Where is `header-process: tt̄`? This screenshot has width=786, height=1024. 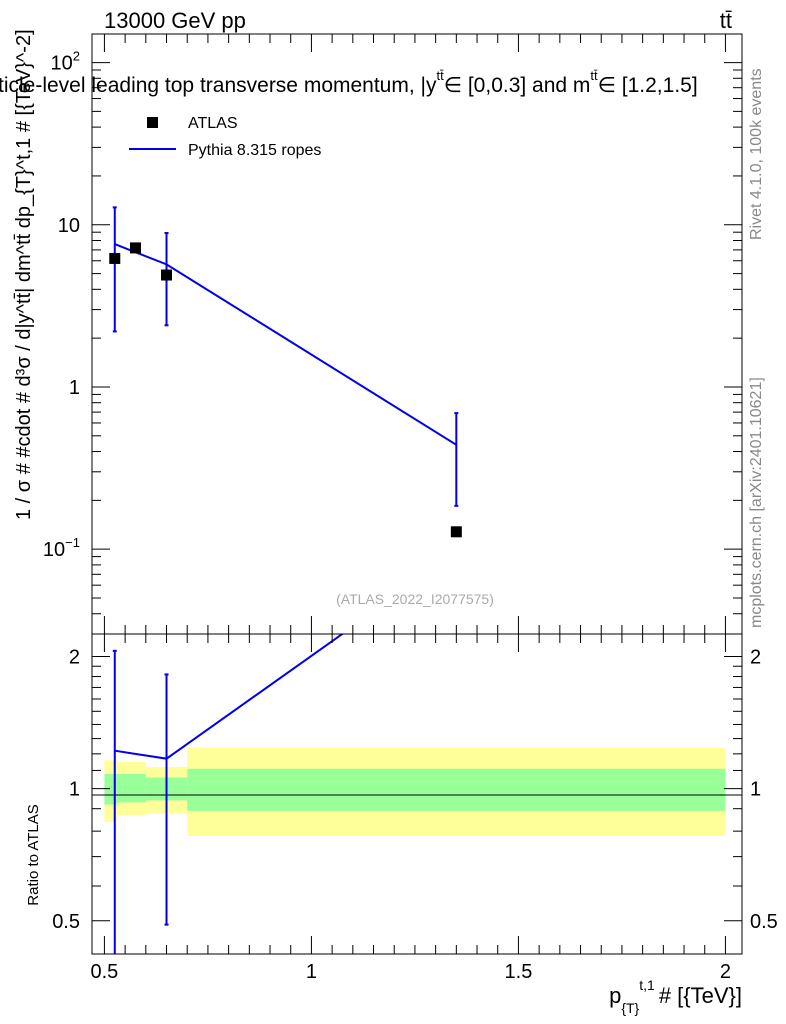 header-process: tt̄ is located at coordinates (726, 20).